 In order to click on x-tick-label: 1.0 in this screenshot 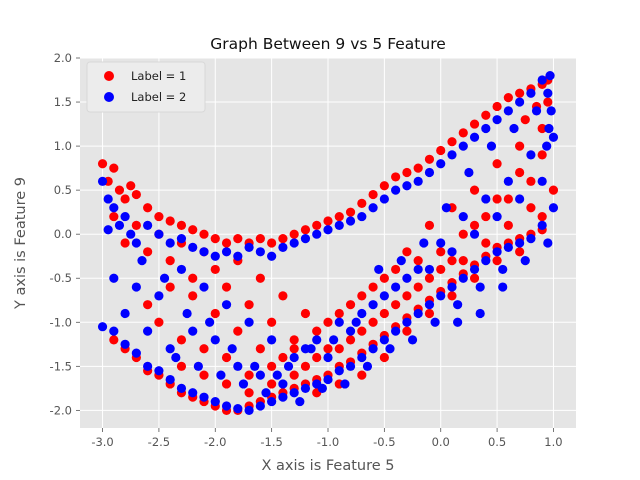, I will do `click(553, 442)`.